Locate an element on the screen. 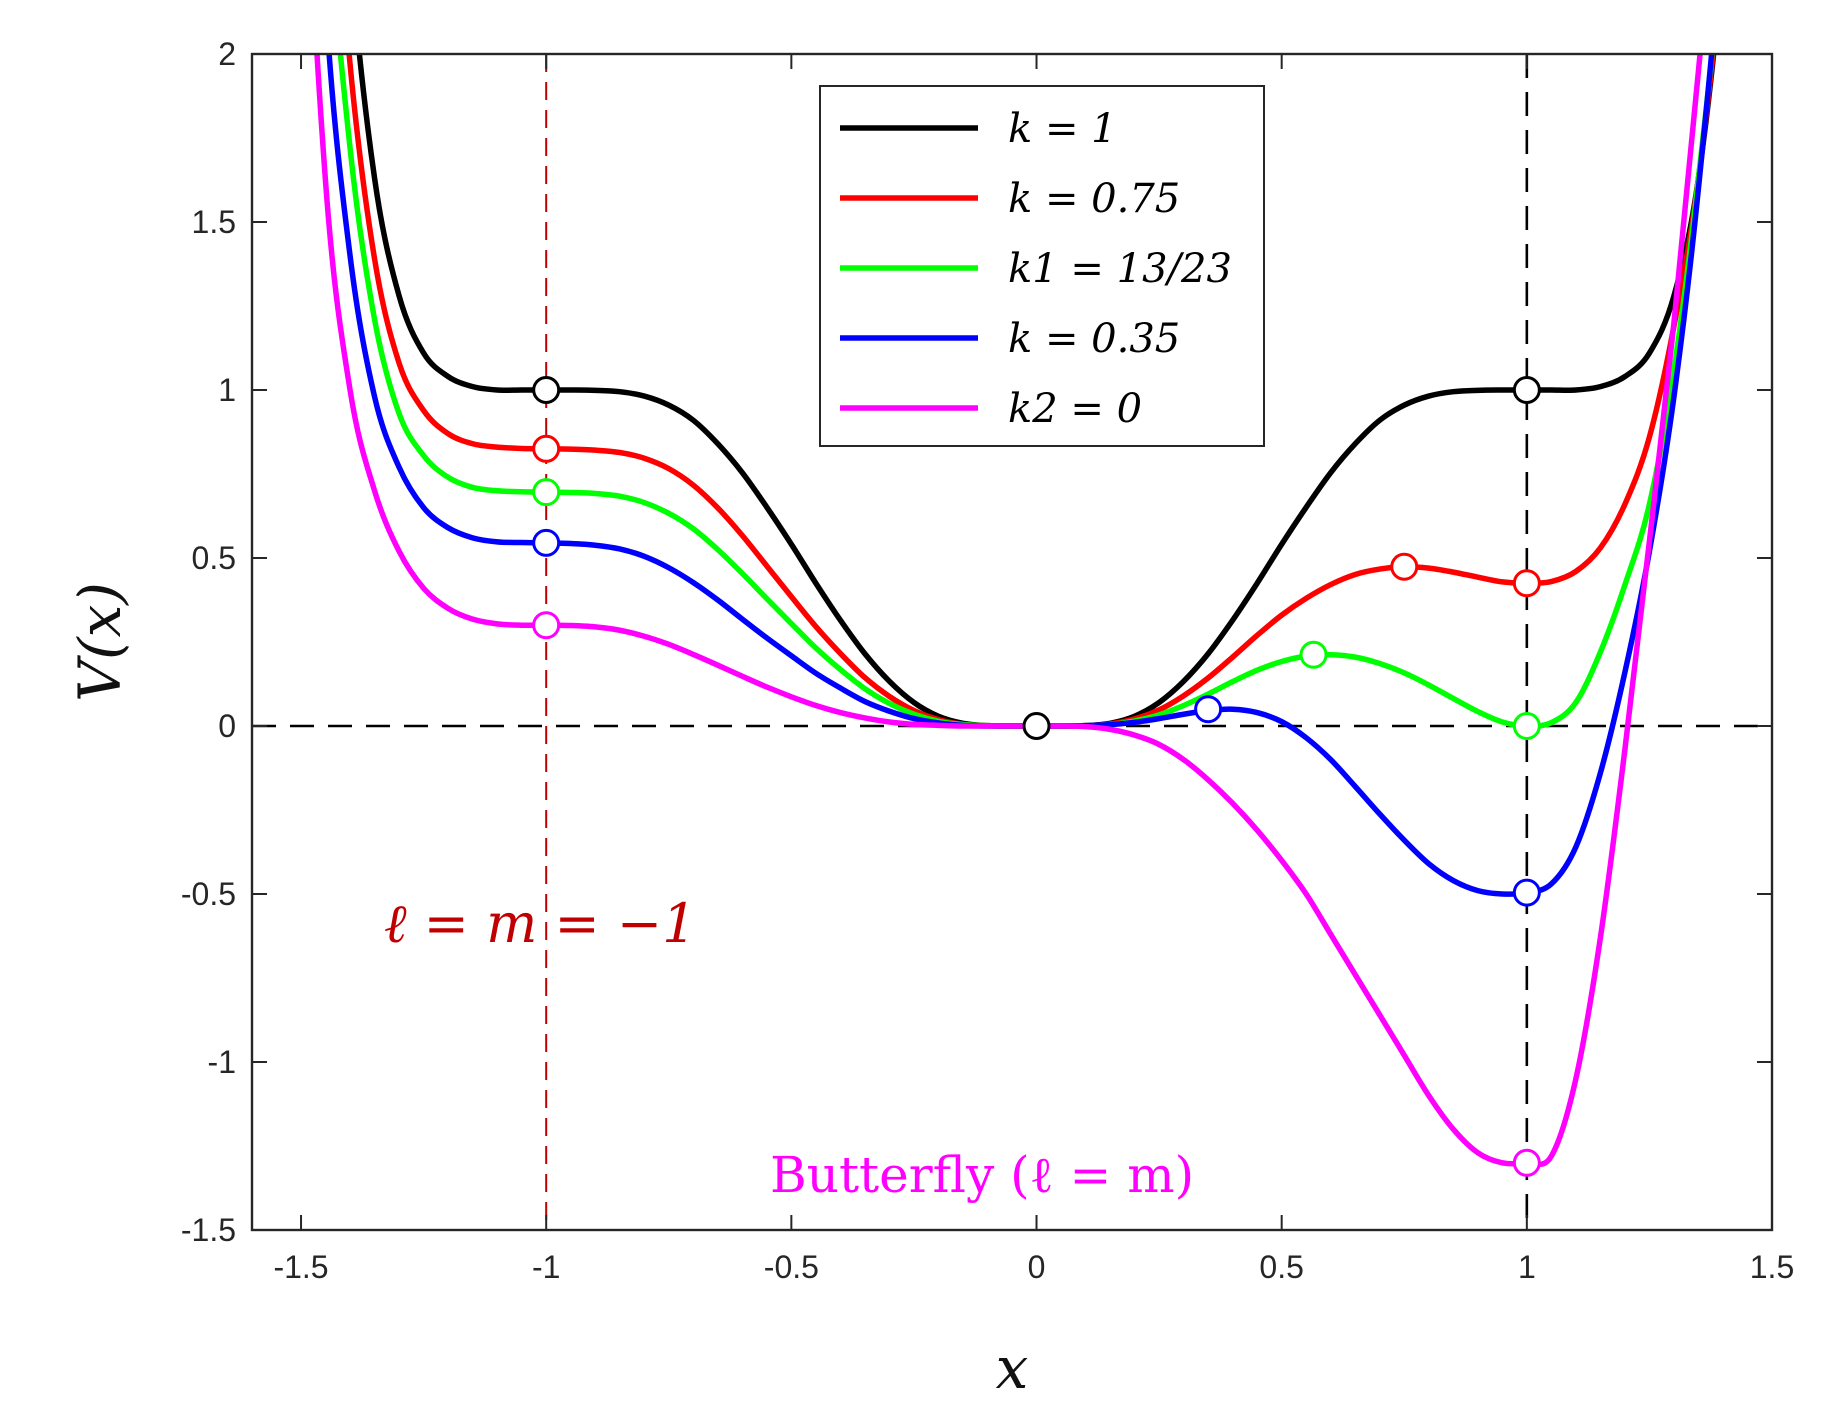 The width and height of the screenshot is (1828, 1417). x-axis-label: x is located at coordinates (1012, 1368).